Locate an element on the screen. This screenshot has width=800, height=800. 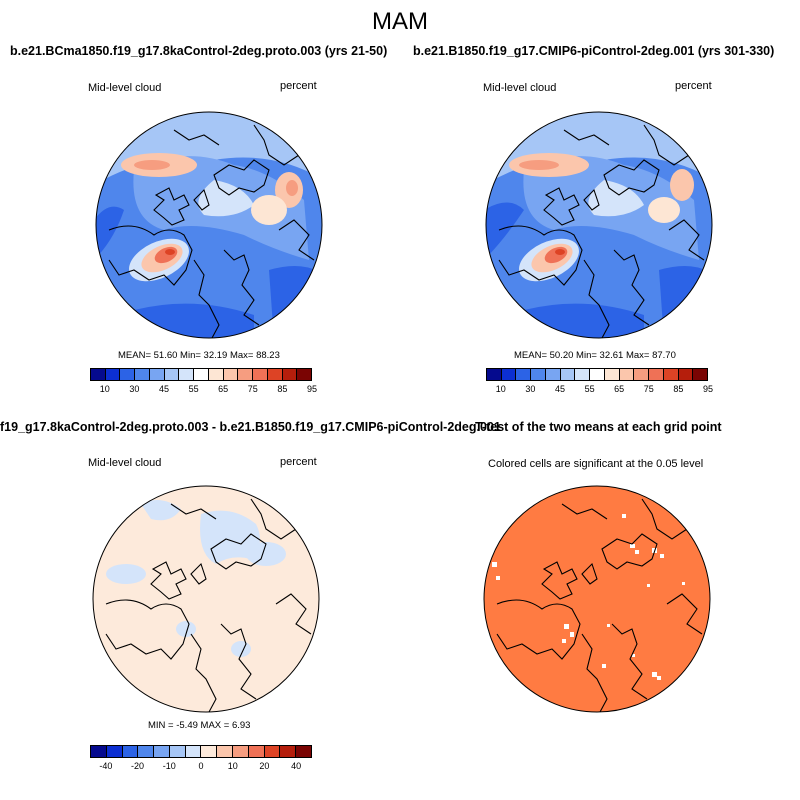
colorbar-tick-label: 65 is located at coordinates (223, 389).